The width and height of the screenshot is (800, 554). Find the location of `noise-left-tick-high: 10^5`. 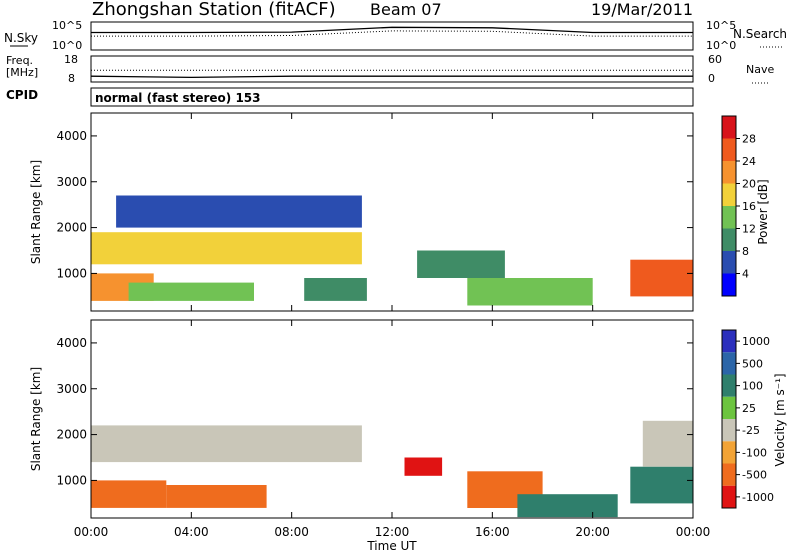

noise-left-tick-high: 10^5 is located at coordinates (67, 25).